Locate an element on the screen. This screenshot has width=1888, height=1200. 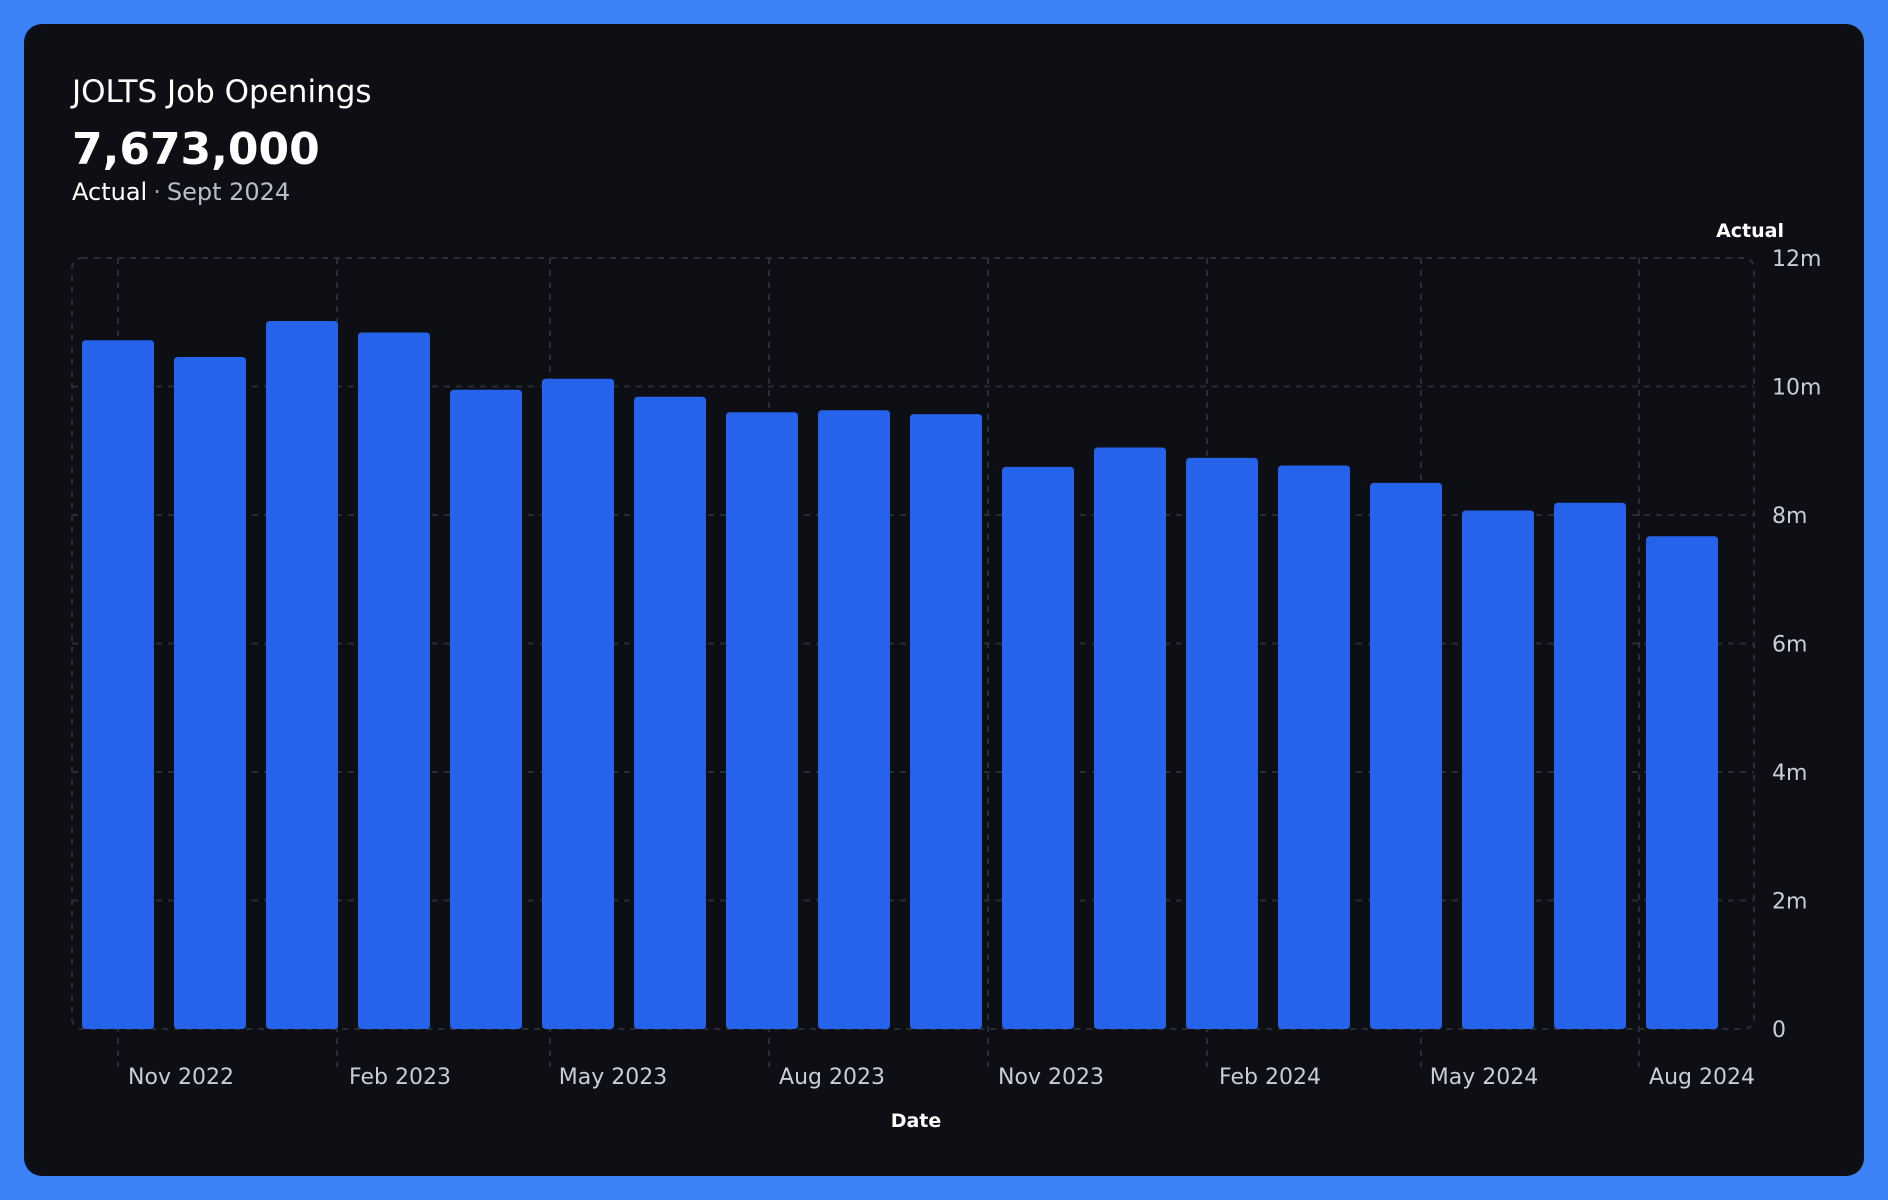
y-tick-label: 6m is located at coordinates (1789, 645).